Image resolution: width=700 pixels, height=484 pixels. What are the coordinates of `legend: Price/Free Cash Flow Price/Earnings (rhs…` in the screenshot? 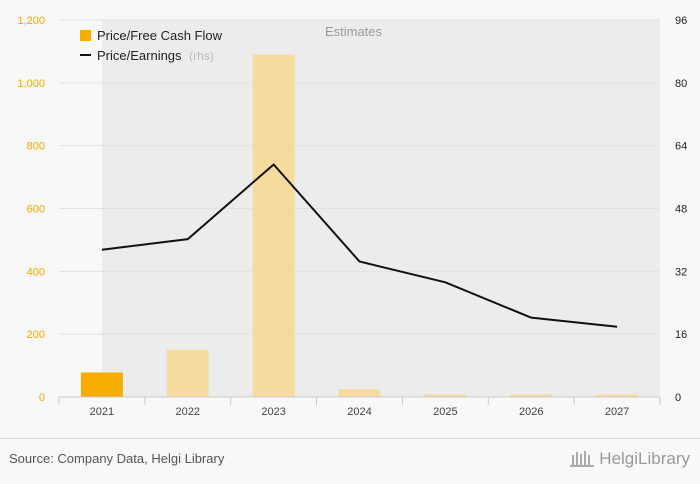 It's located at (151, 45).